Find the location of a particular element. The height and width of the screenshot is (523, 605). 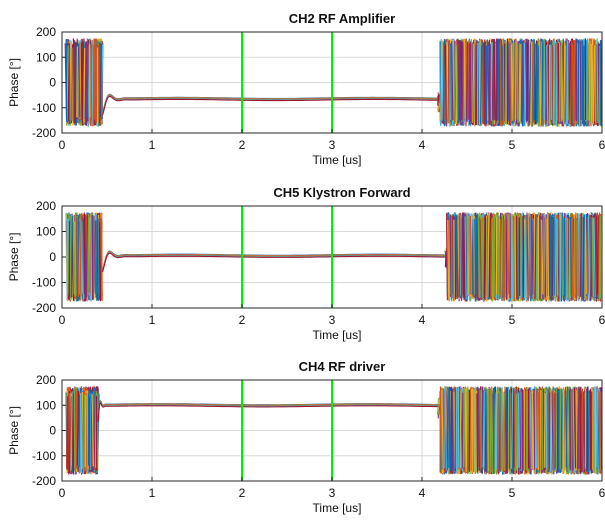

y-tick-label: 200 is located at coordinates (46, 32).